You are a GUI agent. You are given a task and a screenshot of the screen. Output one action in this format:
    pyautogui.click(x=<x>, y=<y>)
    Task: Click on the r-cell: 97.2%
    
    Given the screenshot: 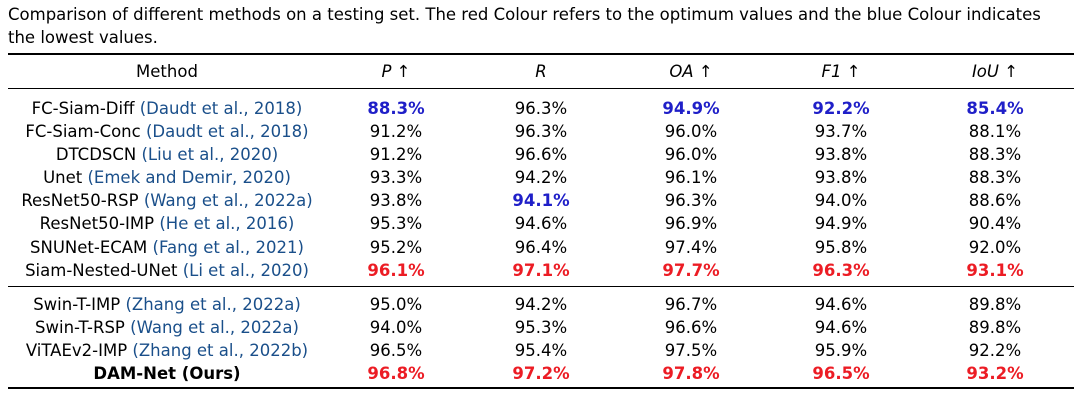 What is the action you would take?
    pyautogui.click(x=541, y=373)
    